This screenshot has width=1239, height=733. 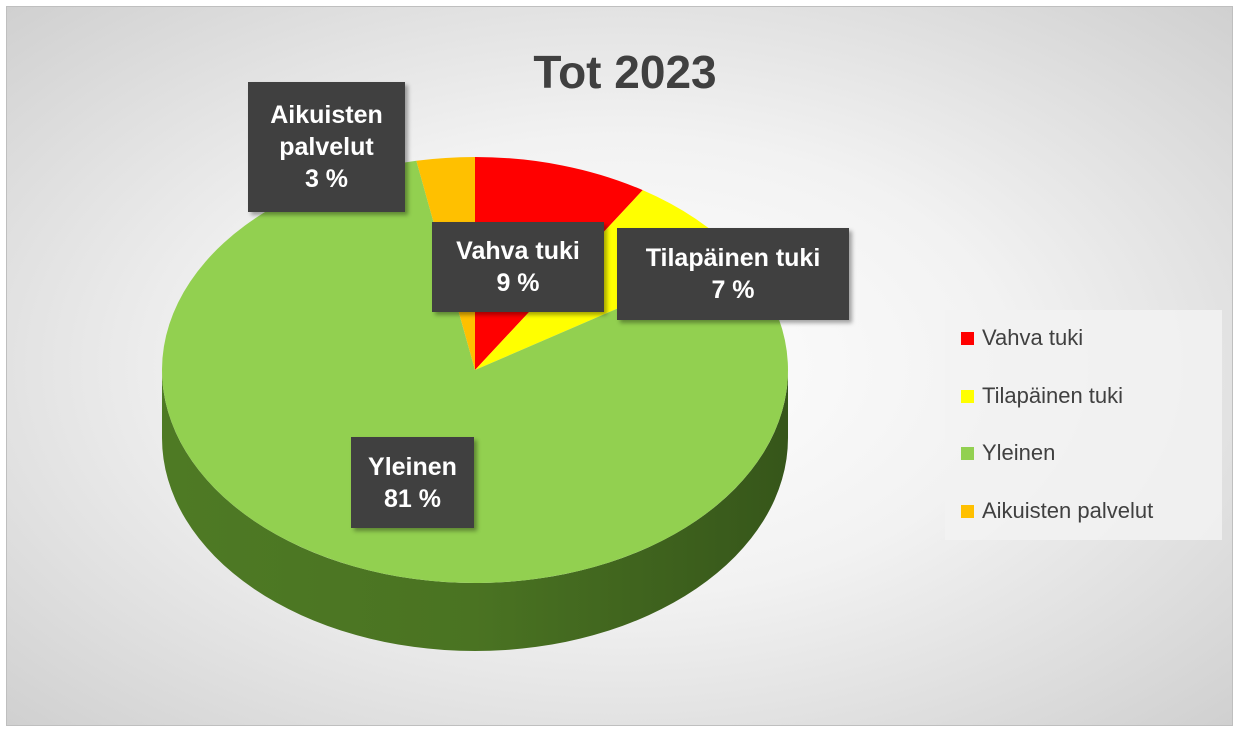 I want to click on data-label-category: Vahva tuki, so click(x=518, y=251).